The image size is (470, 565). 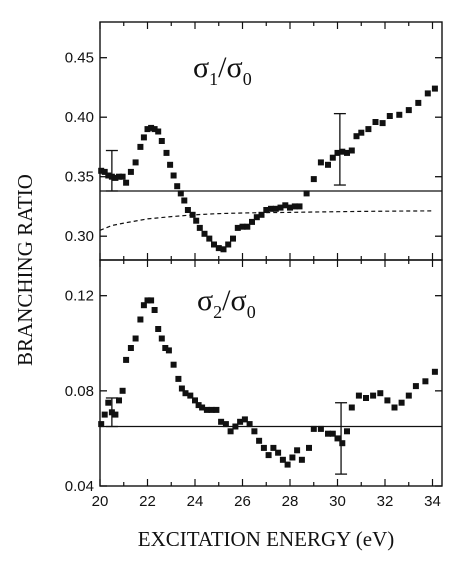 What do you see at coordinates (266, 501) in the screenshot?
I see `x-tick-labels: 20 22 24 26 28 30 32 34` at bounding box center [266, 501].